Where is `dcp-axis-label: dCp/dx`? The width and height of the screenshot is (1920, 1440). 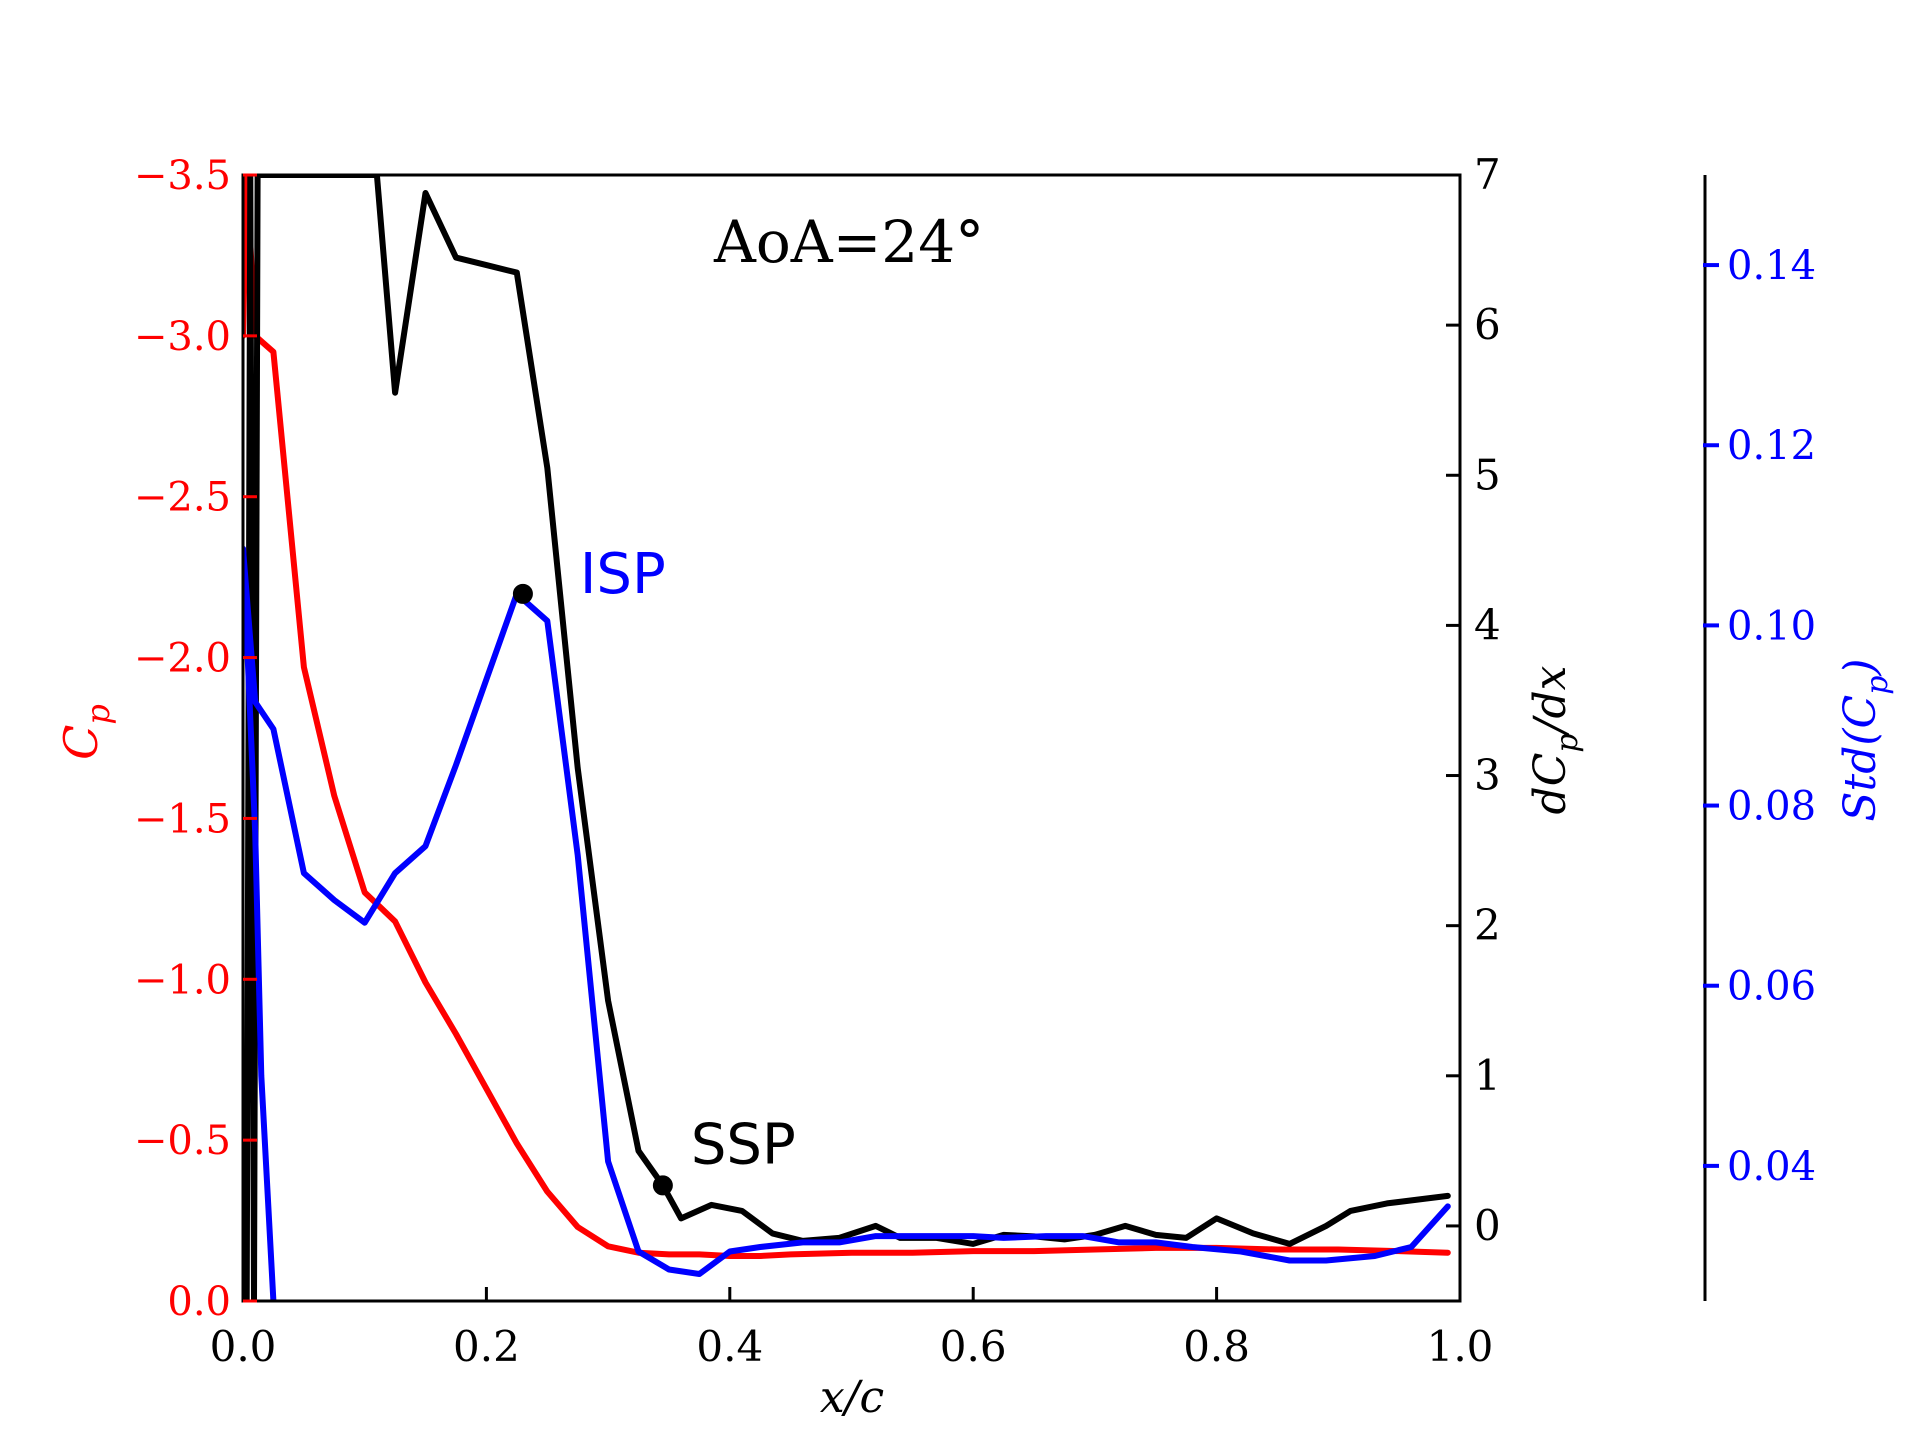
dcp-axis-label: dCp/dx is located at coordinates (1555, 739).